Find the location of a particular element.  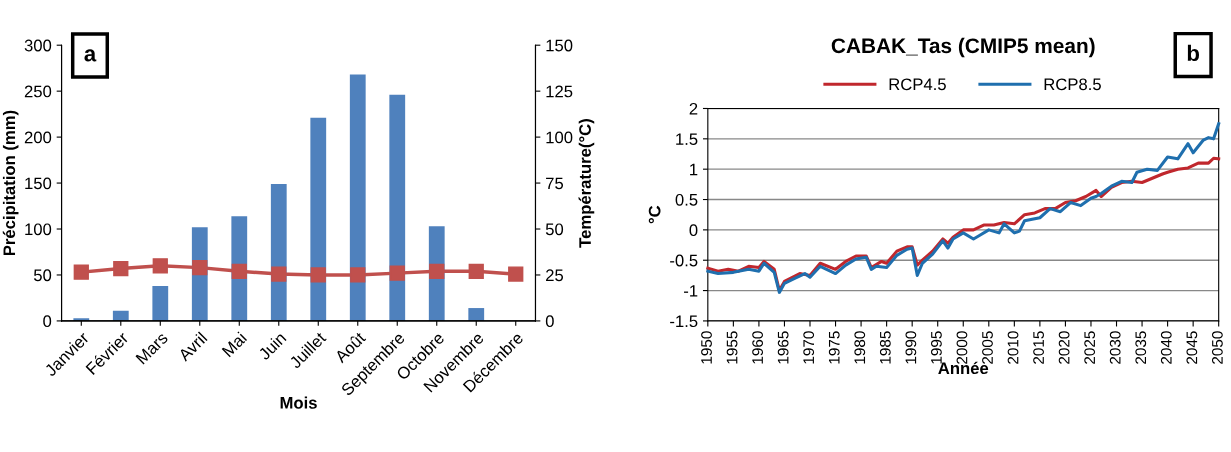

x-tick-label: 1965 is located at coordinates (783, 347).